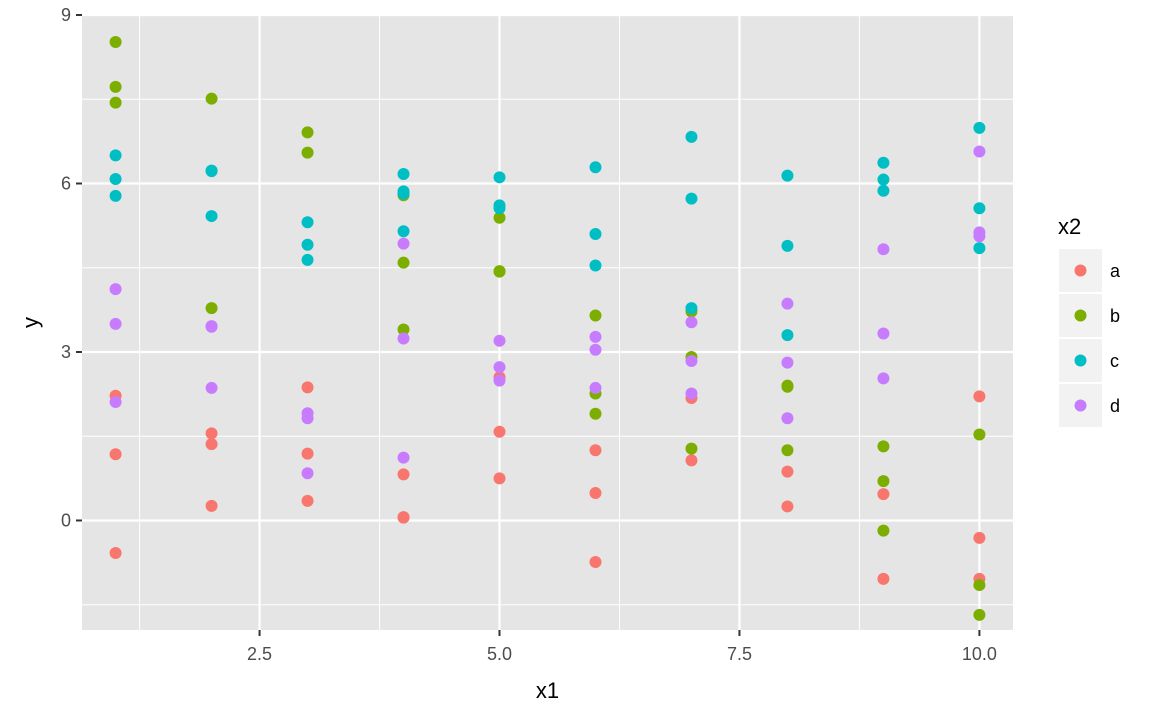  I want to click on legend: x2 a b c d, so click(1089, 320).